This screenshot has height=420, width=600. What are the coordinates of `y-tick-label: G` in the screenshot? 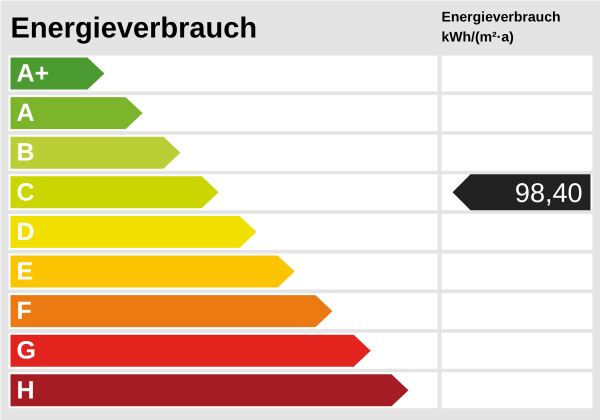 It's located at (26, 350).